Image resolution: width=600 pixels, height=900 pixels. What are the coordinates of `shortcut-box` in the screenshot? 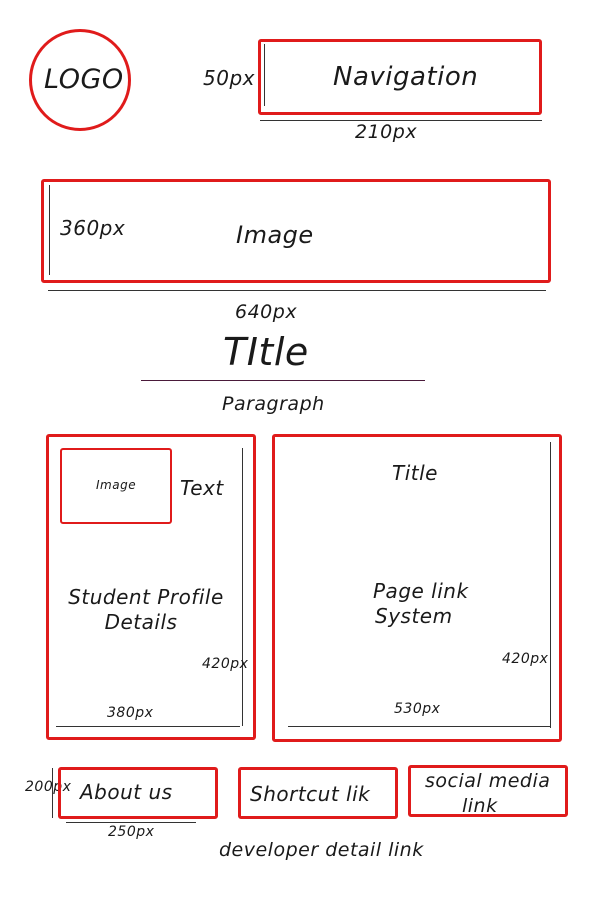 It's located at (318, 793).